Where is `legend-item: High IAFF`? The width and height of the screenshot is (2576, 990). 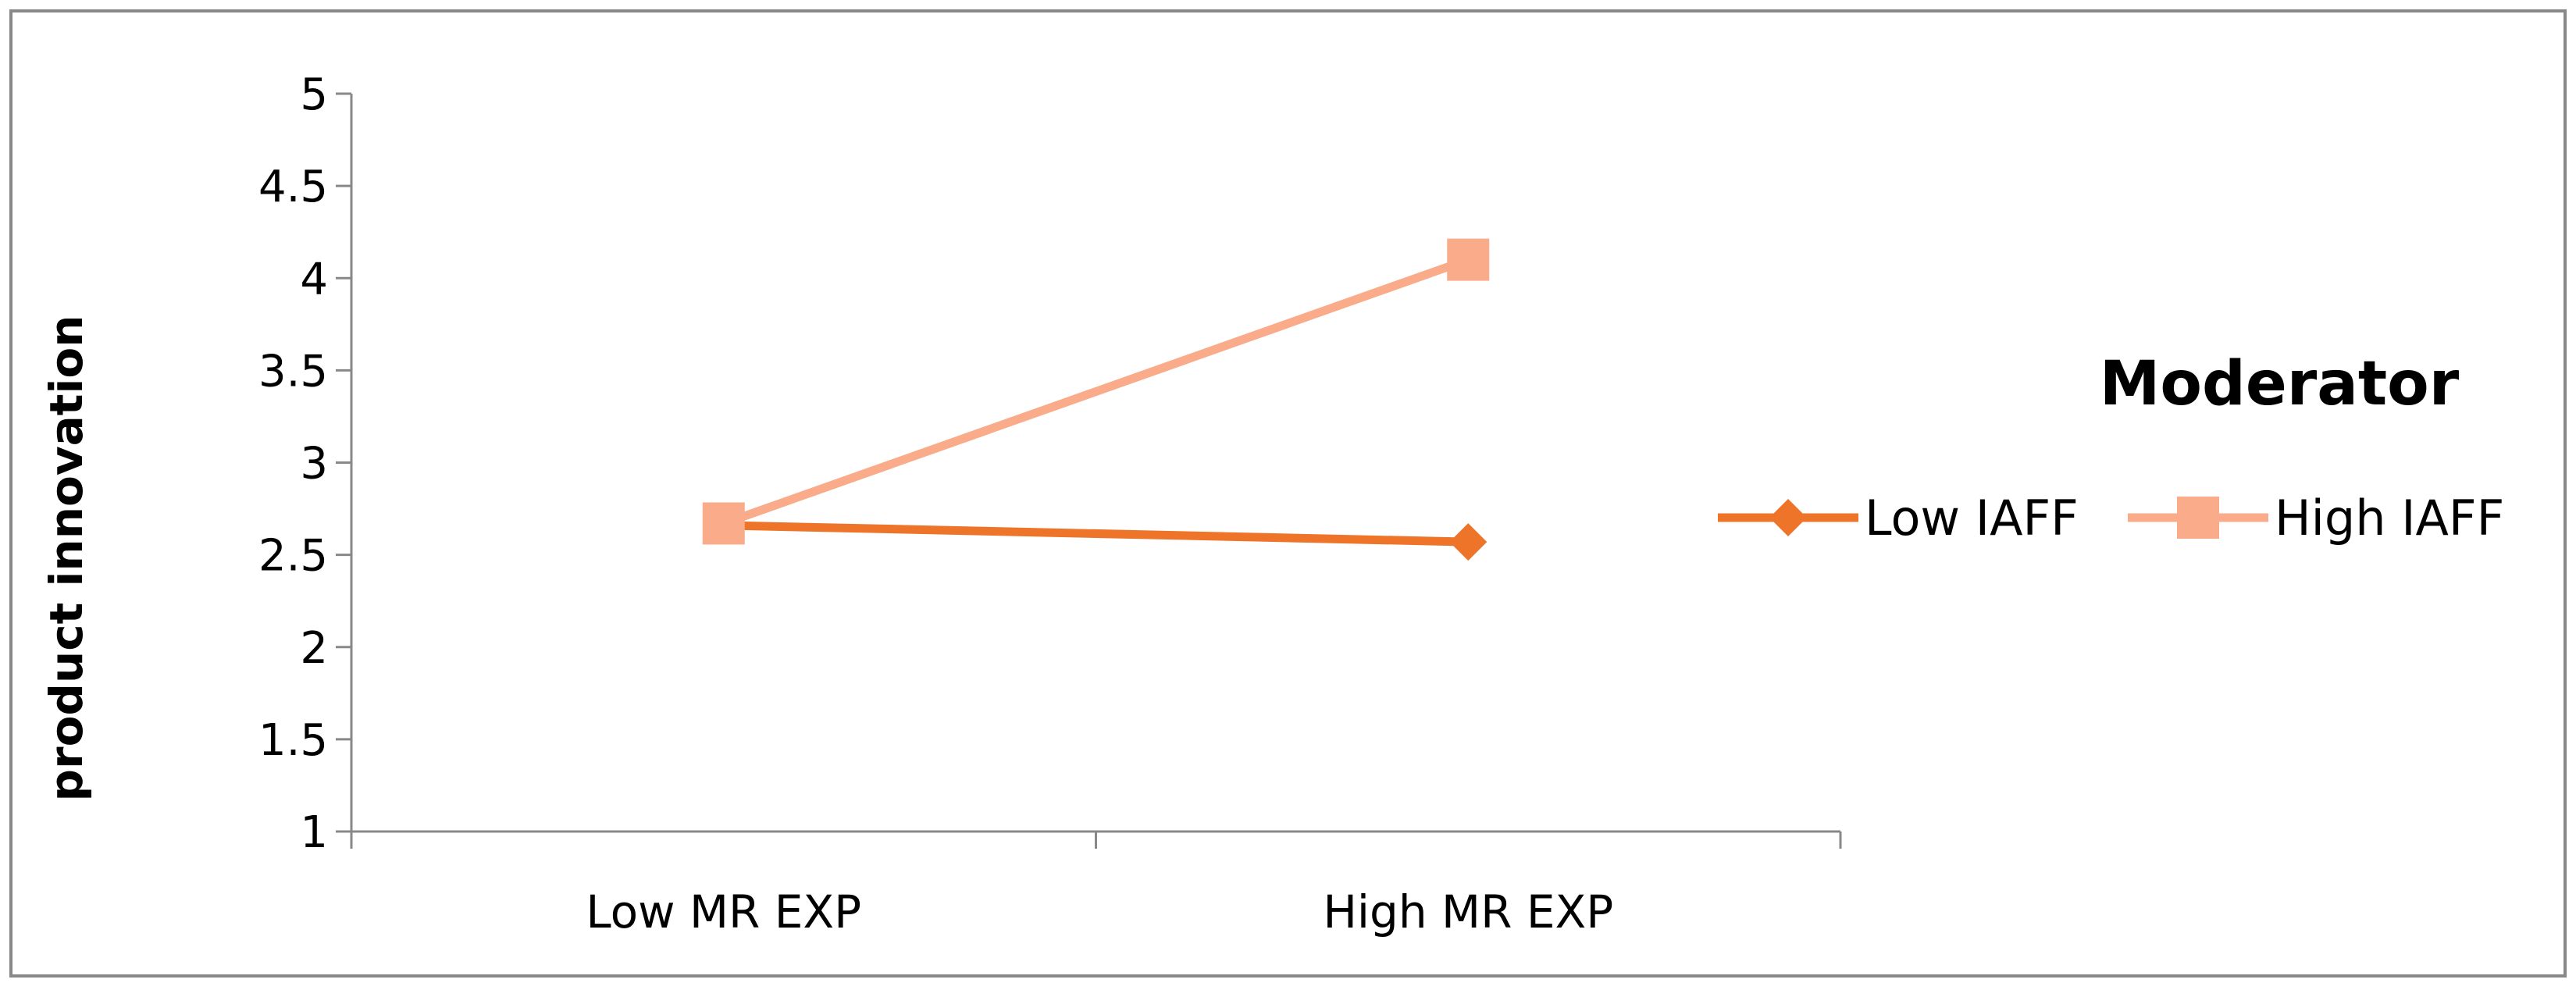
legend-item: High IAFF is located at coordinates (2316, 518).